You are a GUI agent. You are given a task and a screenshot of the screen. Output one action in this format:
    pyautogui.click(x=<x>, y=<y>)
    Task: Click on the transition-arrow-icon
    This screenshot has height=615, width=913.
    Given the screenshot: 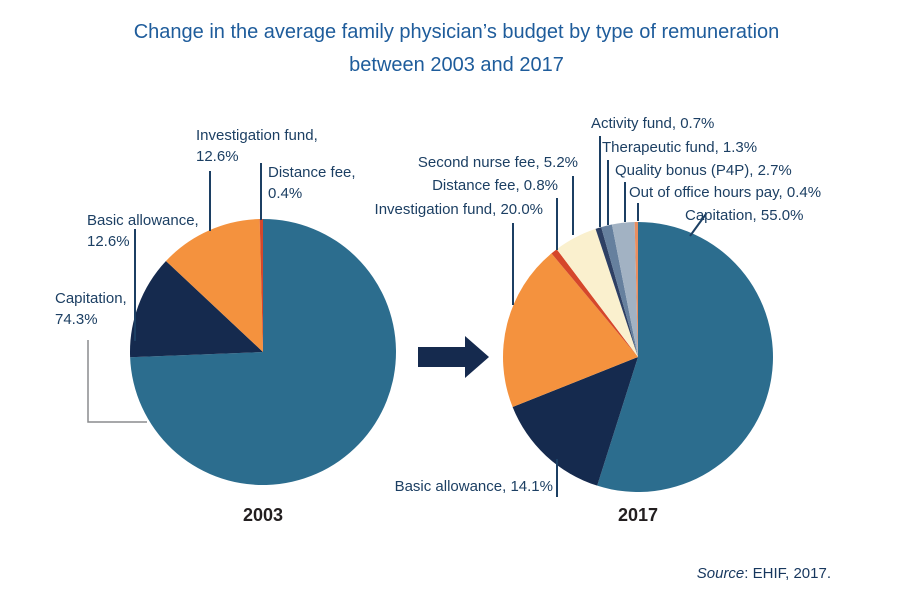 What is the action you would take?
    pyautogui.click(x=453, y=357)
    